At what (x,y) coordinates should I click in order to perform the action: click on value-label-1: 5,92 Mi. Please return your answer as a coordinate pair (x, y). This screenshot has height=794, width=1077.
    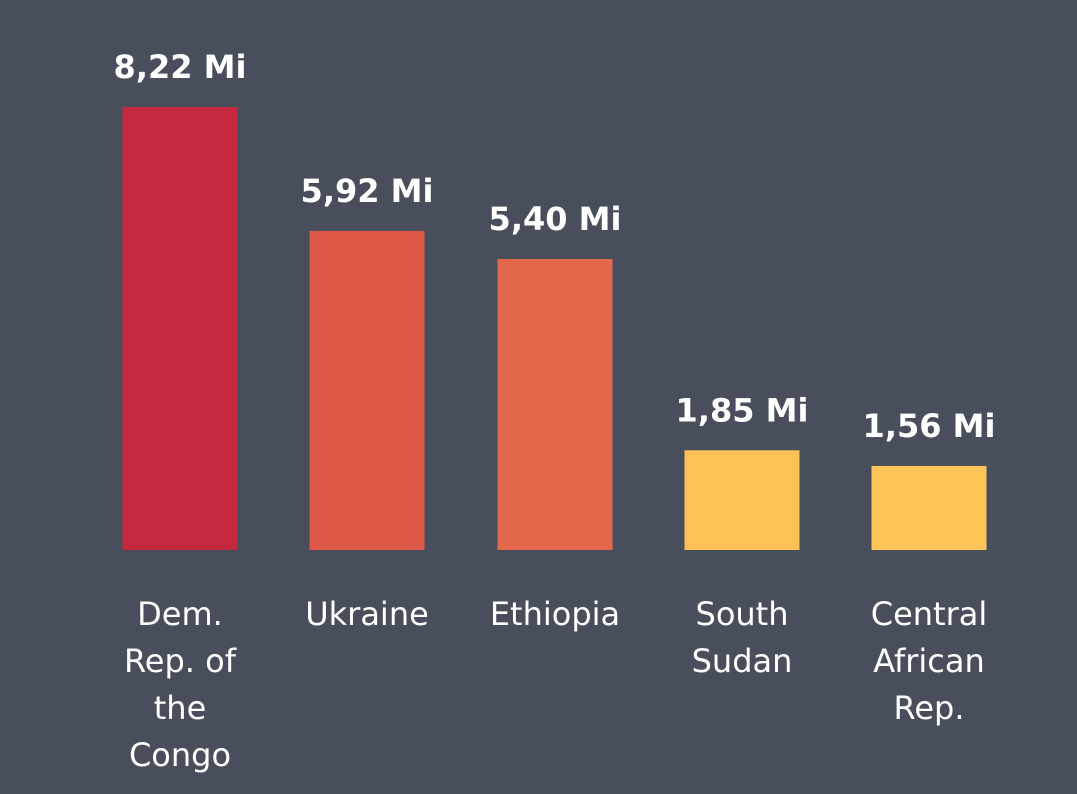
    Looking at the image, I should click on (367, 191).